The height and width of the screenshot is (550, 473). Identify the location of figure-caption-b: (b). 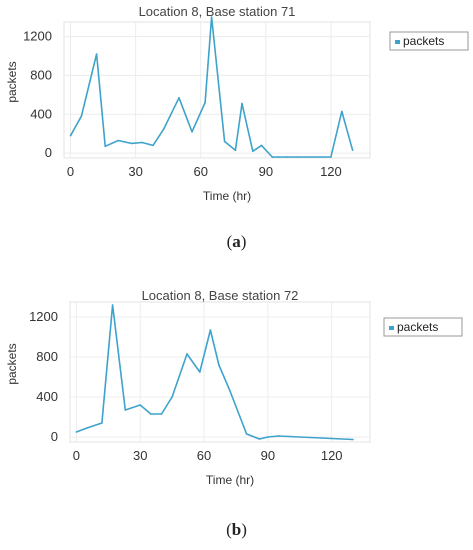
(236, 529).